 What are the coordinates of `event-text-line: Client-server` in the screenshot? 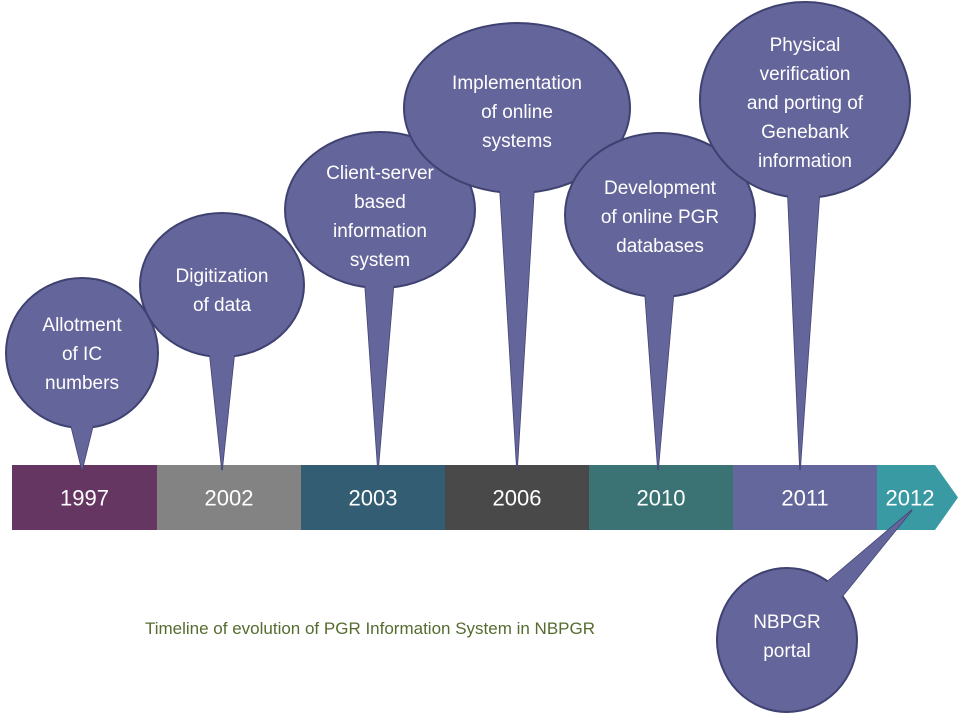 It's located at (380, 173).